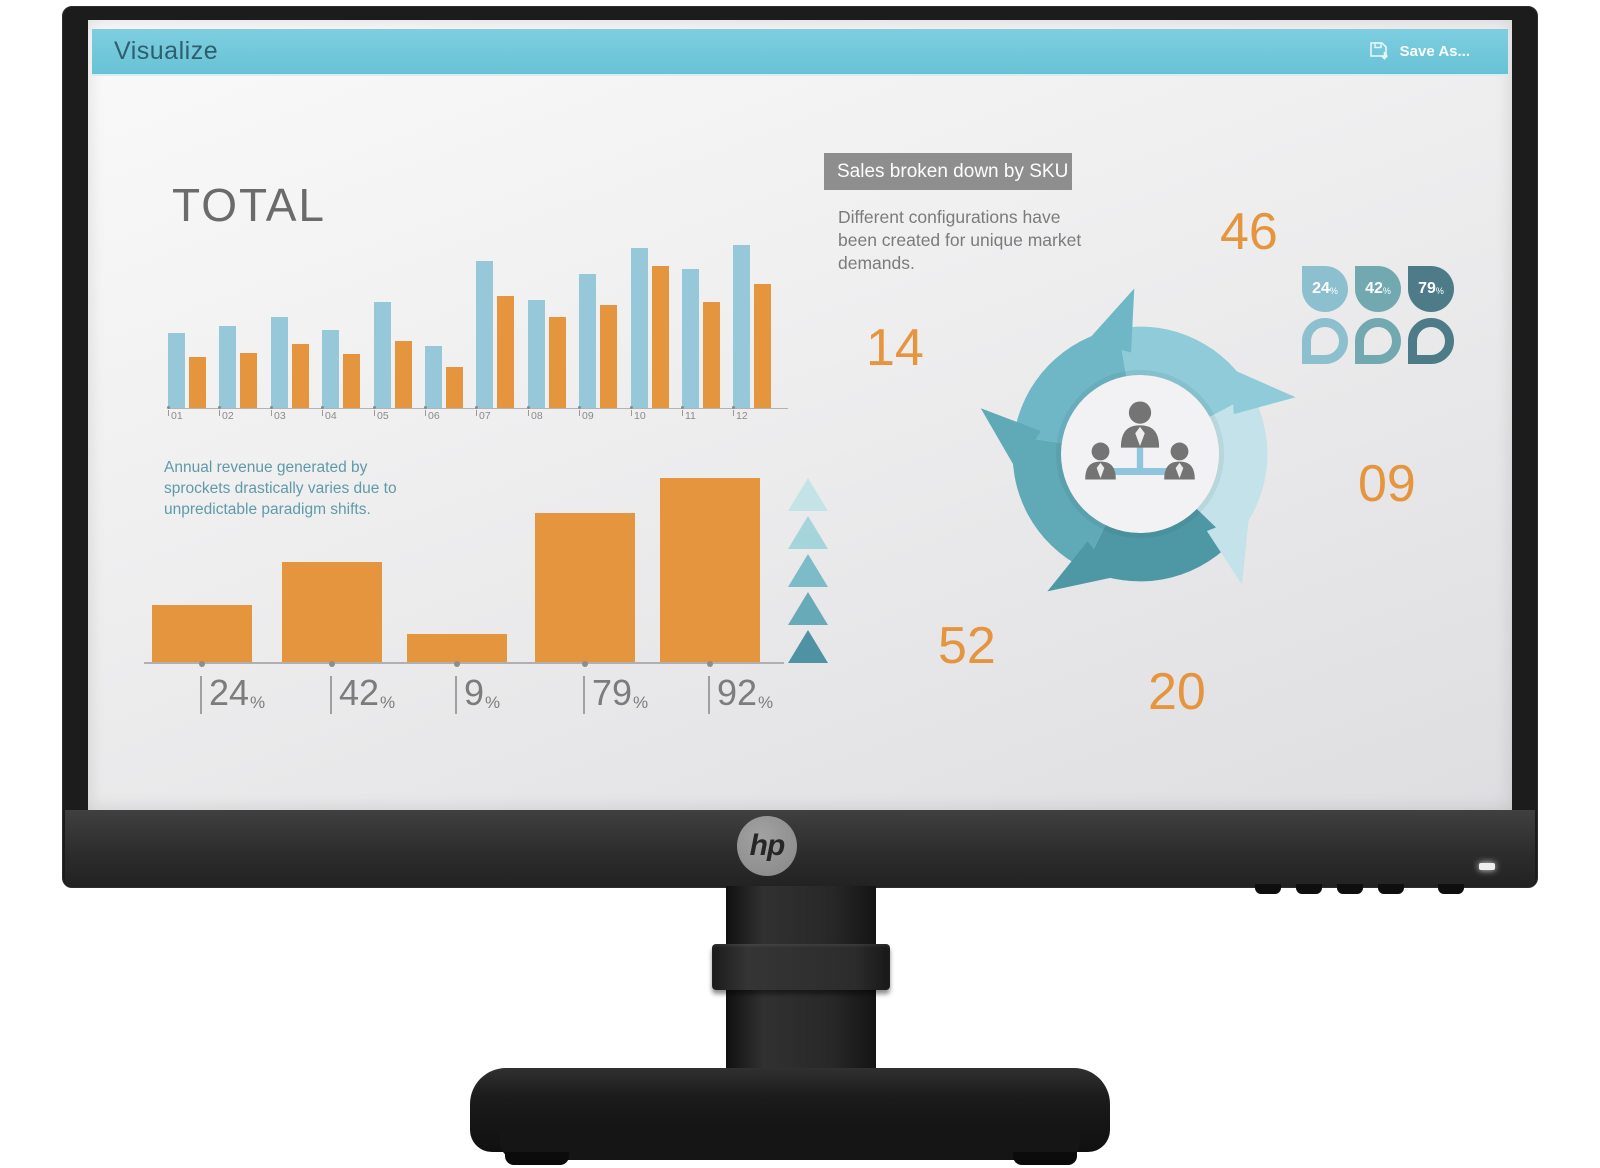  Describe the element at coordinates (1487, 866) in the screenshot. I see `power-led-light` at that location.